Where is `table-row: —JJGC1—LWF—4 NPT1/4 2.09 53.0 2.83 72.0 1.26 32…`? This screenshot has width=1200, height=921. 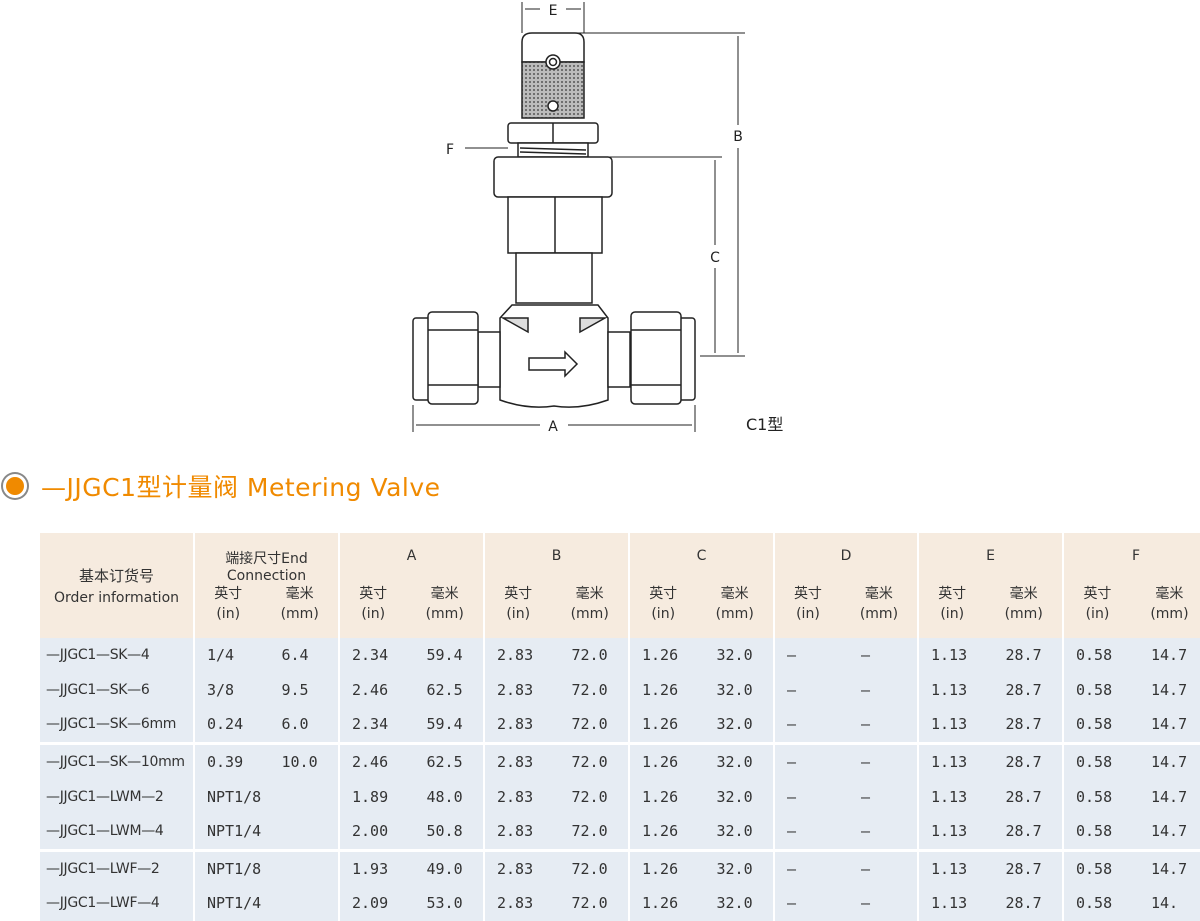 table-row: —JJGC1—LWF—4 NPT1/4 2.09 53.0 2.83 72.0 1.26 32… is located at coordinates (620, 903).